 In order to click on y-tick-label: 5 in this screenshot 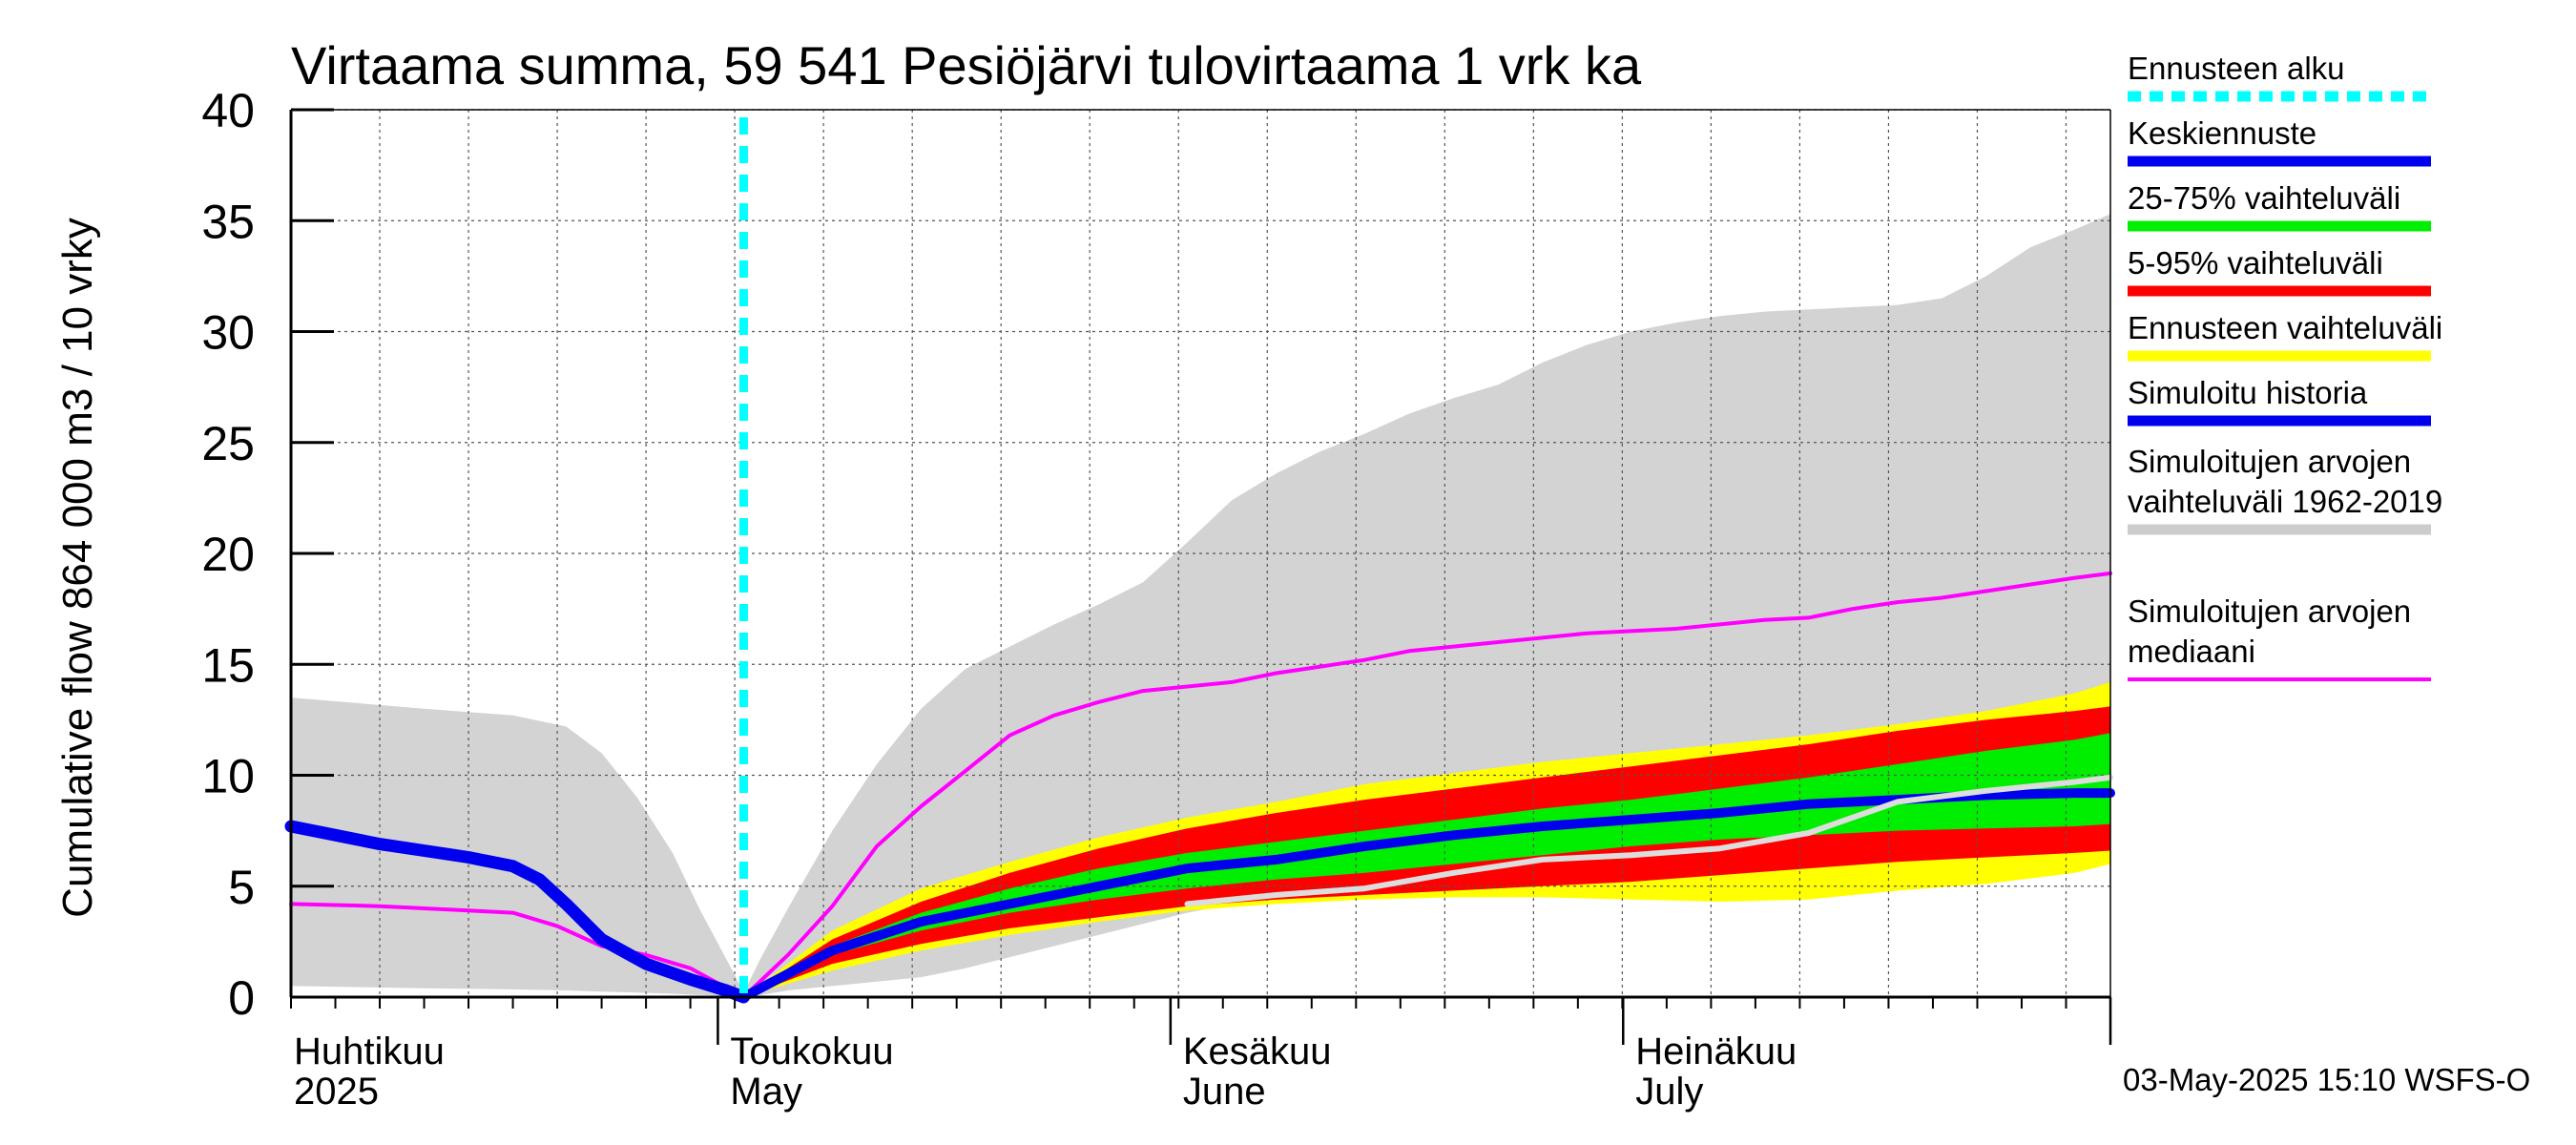, I will do `click(241, 888)`.